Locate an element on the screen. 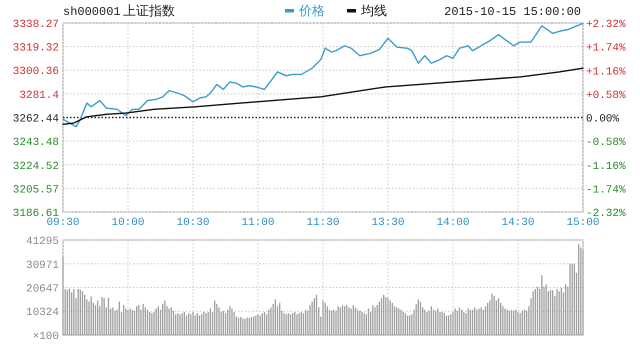 The image size is (640, 349). x-tick-label: 13:30 is located at coordinates (388, 223).